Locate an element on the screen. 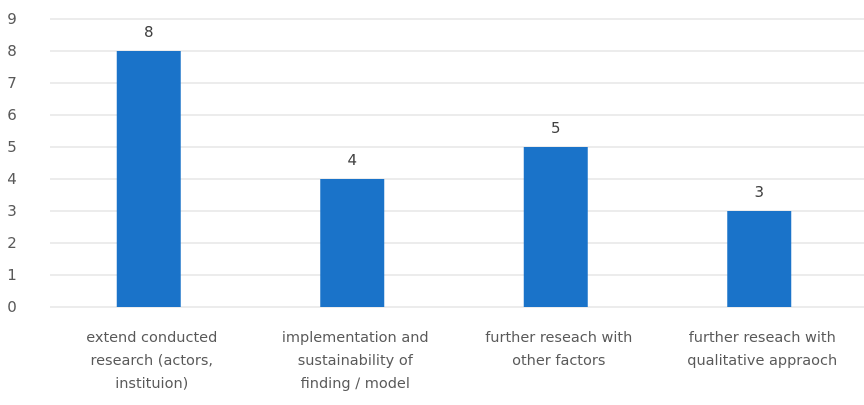 The image size is (864, 405). y-tick-label-8: 8 is located at coordinates (12, 51).